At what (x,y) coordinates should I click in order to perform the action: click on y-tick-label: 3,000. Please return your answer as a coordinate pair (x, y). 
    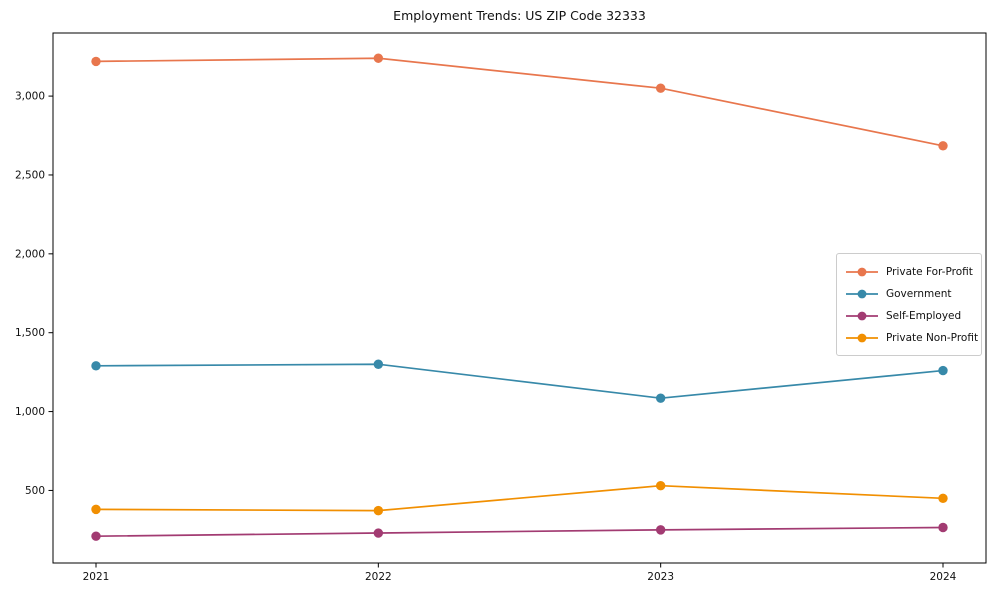
    Looking at the image, I should click on (30, 97).